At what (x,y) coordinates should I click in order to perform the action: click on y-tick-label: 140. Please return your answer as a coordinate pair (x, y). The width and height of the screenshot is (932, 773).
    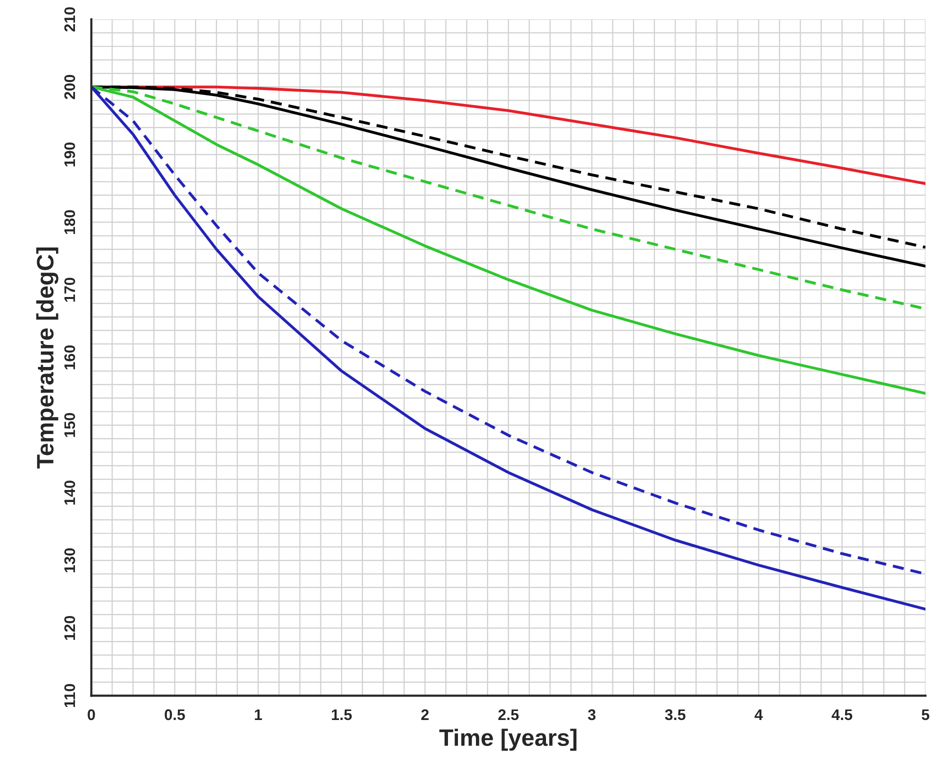
    Looking at the image, I should click on (70, 492).